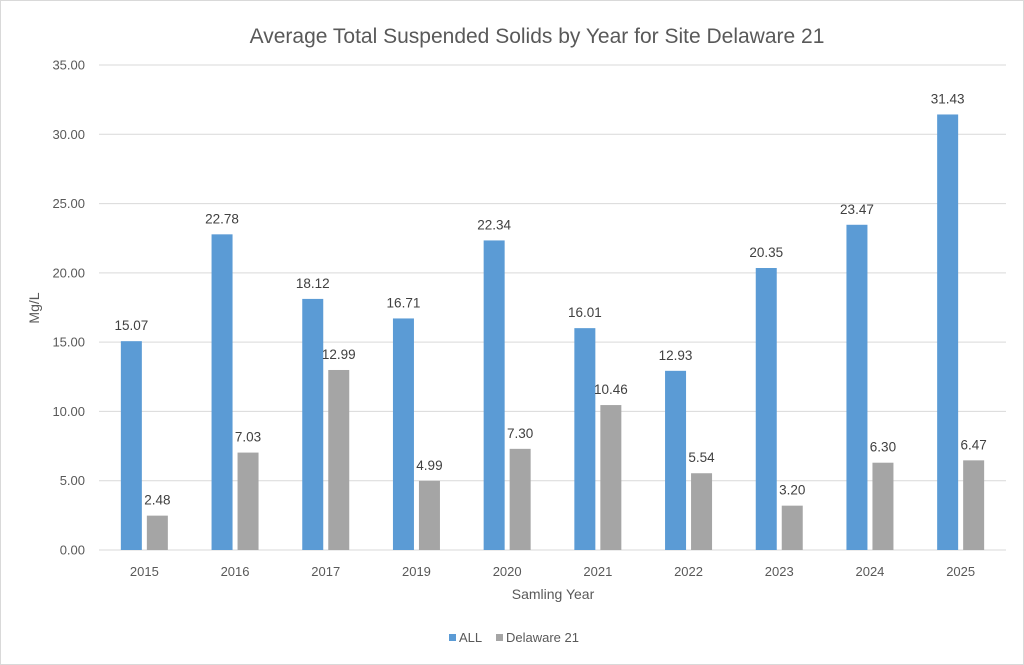  I want to click on bar-delaware-21-2020, so click(520, 499).